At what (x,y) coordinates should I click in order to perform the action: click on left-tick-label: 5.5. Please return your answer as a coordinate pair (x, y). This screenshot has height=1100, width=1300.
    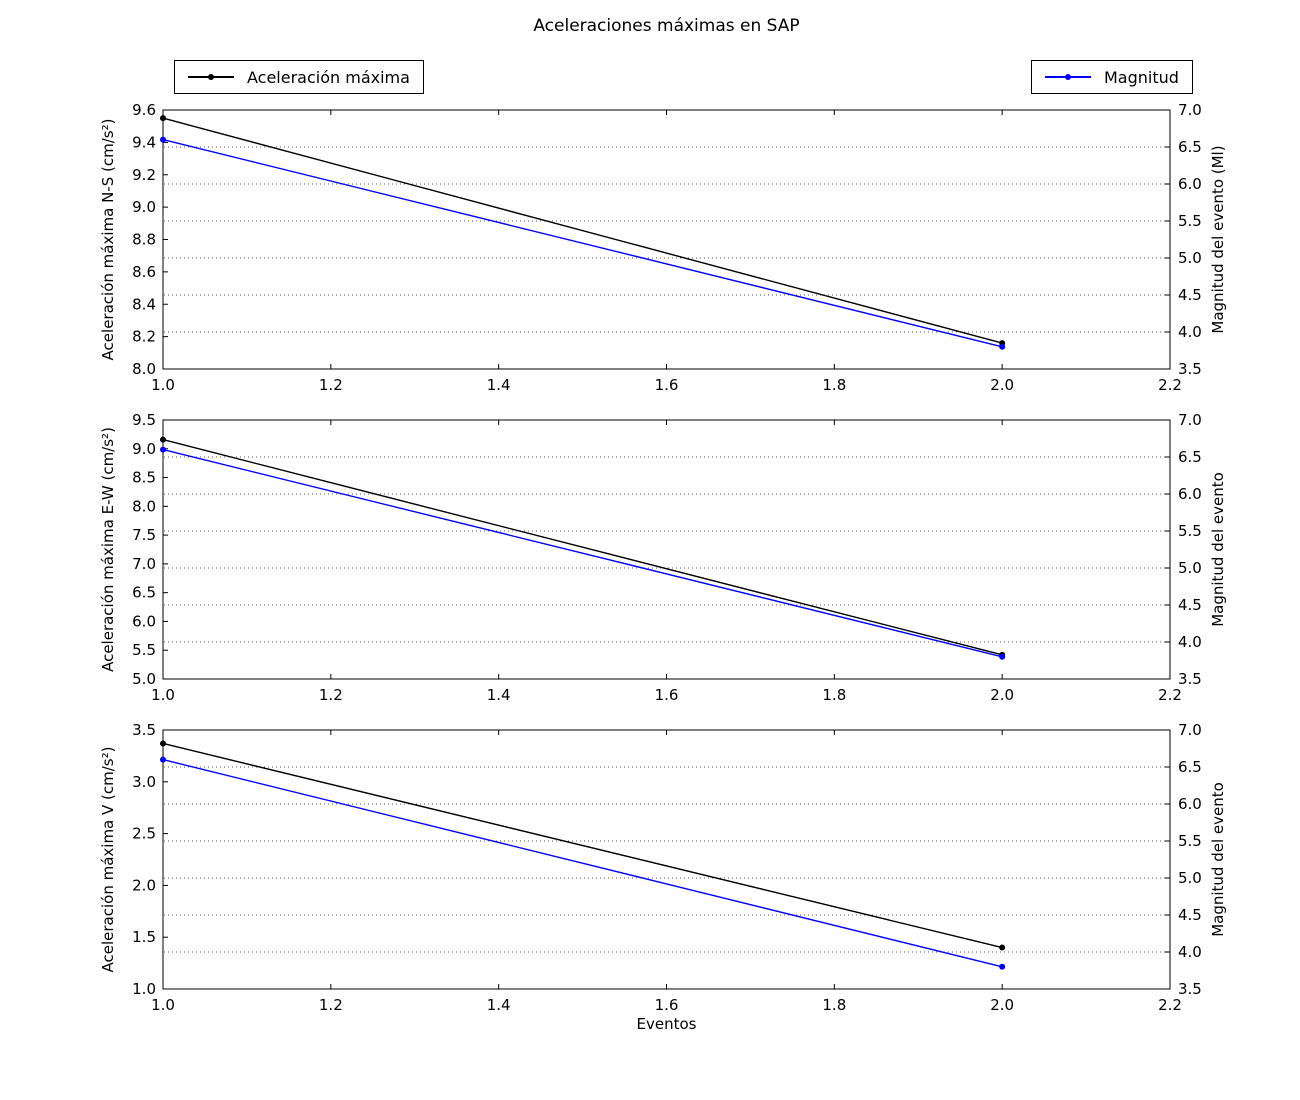
    Looking at the image, I should click on (144, 650).